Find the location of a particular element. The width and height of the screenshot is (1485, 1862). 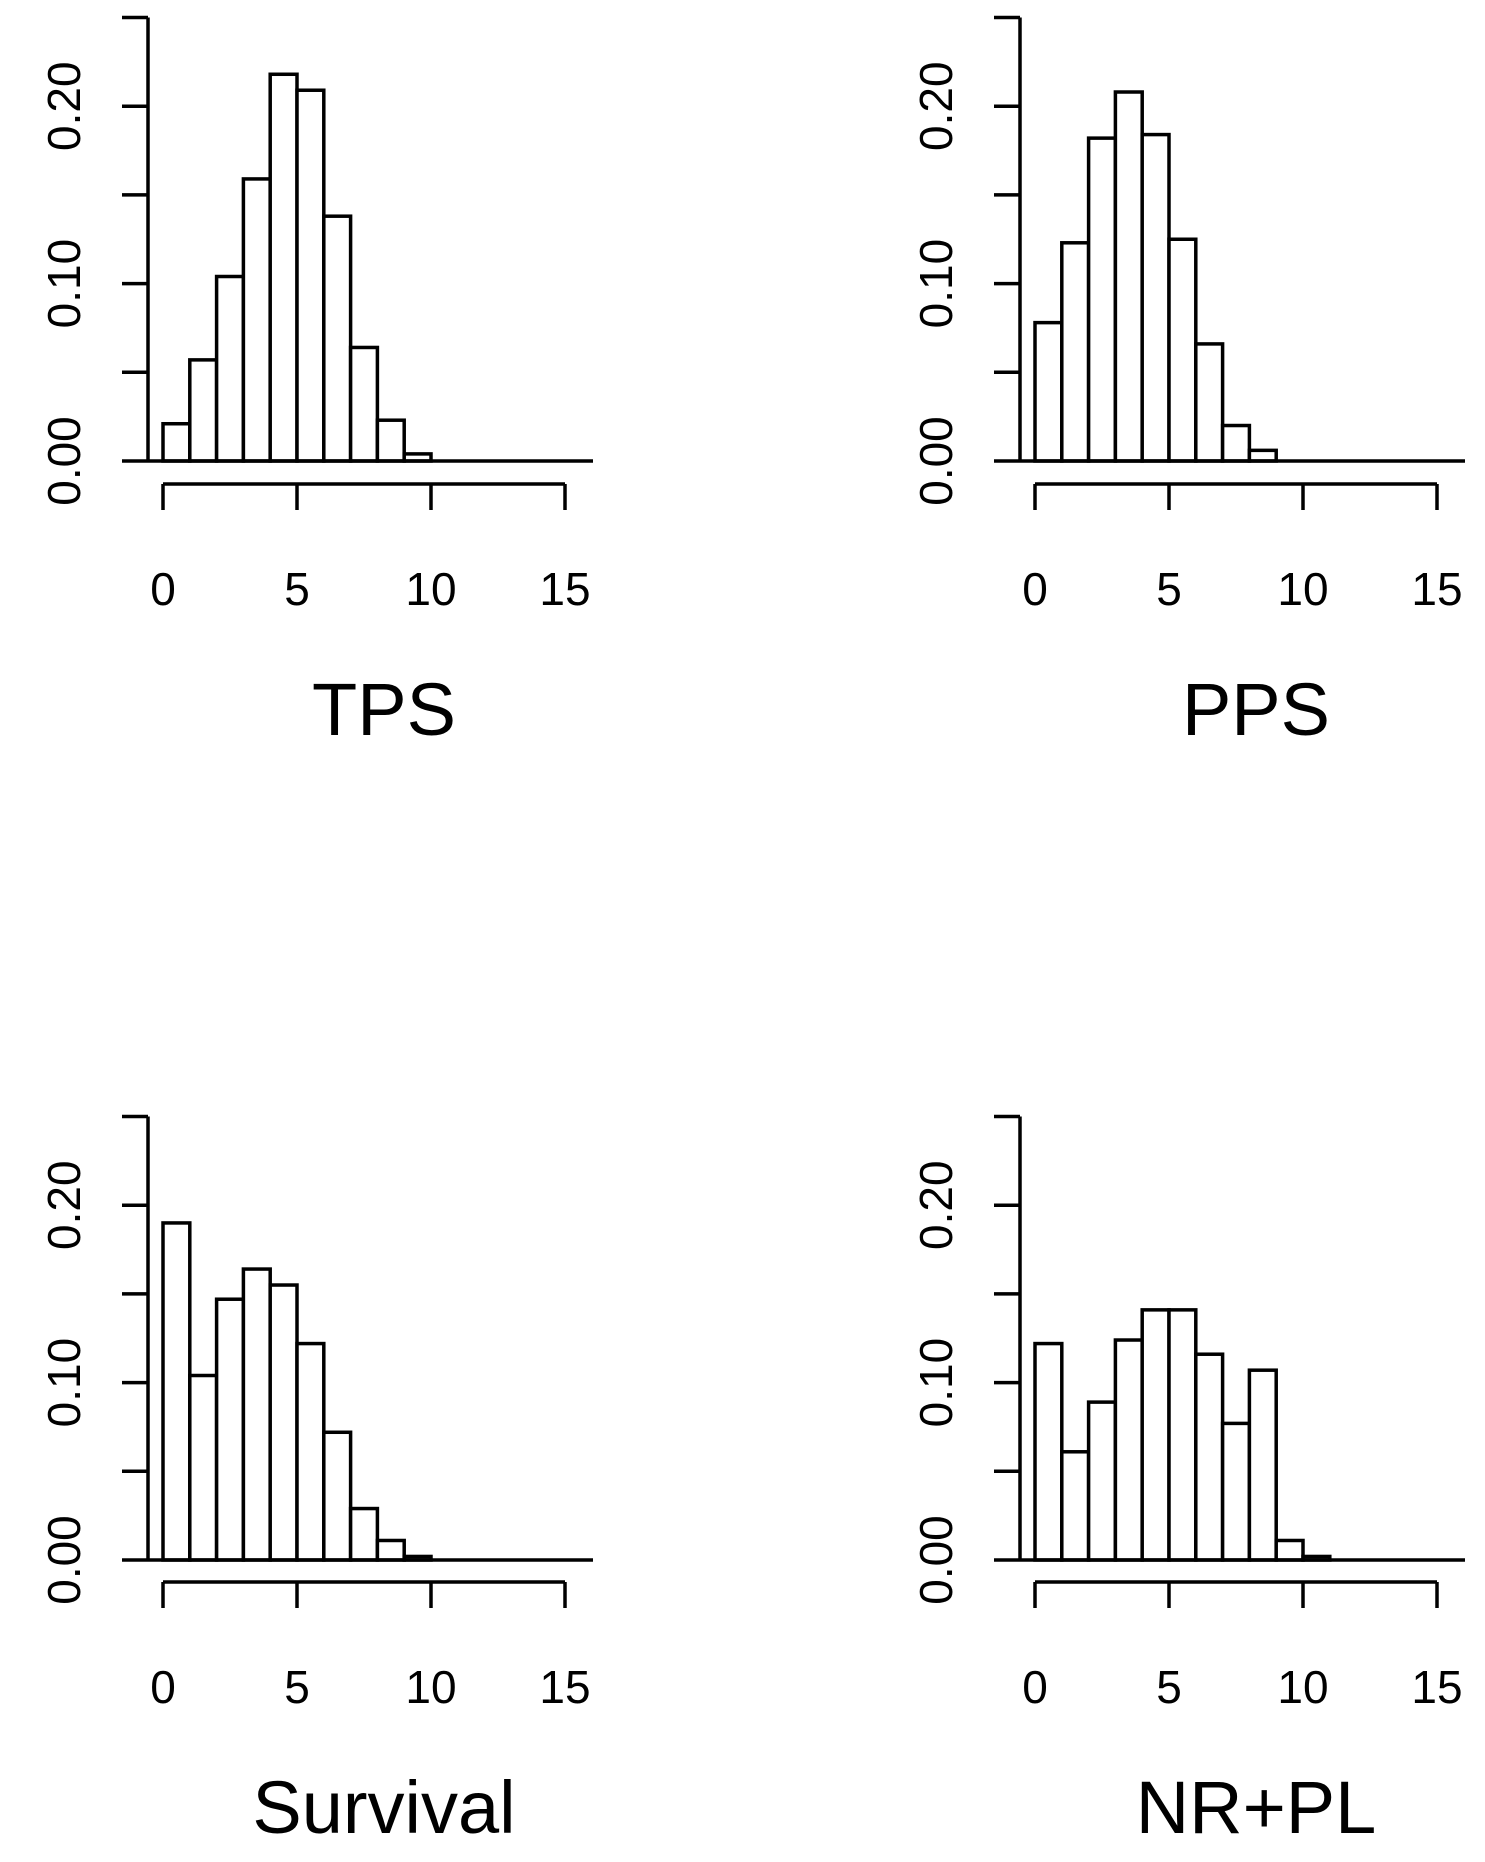

panel-nr-pl: 0.00 0.10 0.20 0 5 10 15 NR+PL is located at coordinates (1187, 1481).